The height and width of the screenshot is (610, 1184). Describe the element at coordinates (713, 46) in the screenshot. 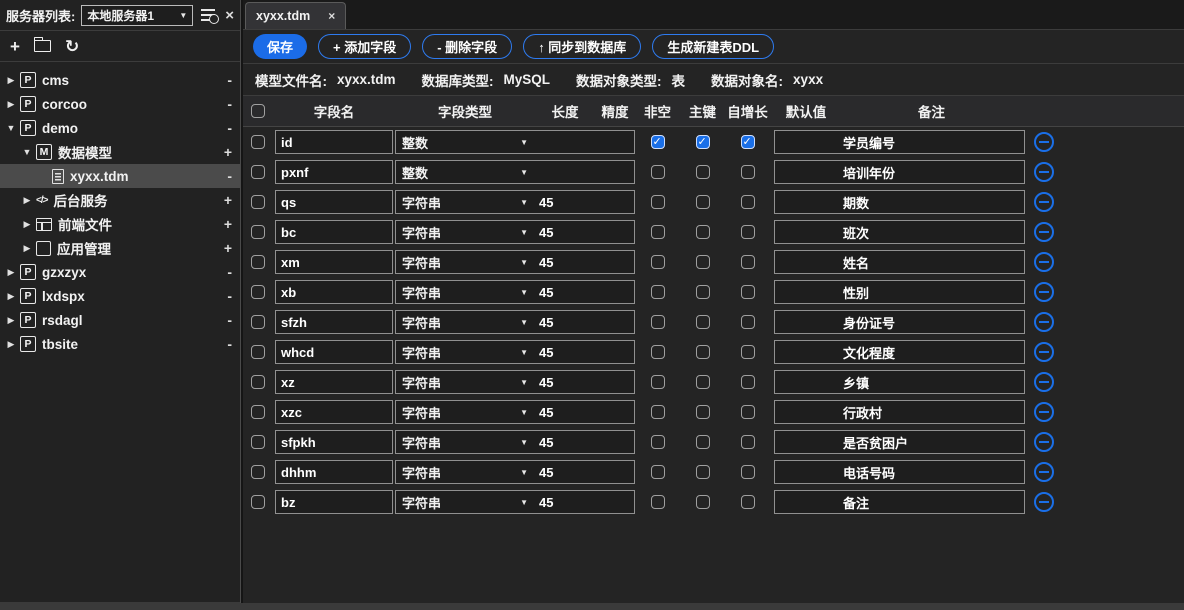

I see `generate-ddl-button: 生成新建表DDL` at that location.